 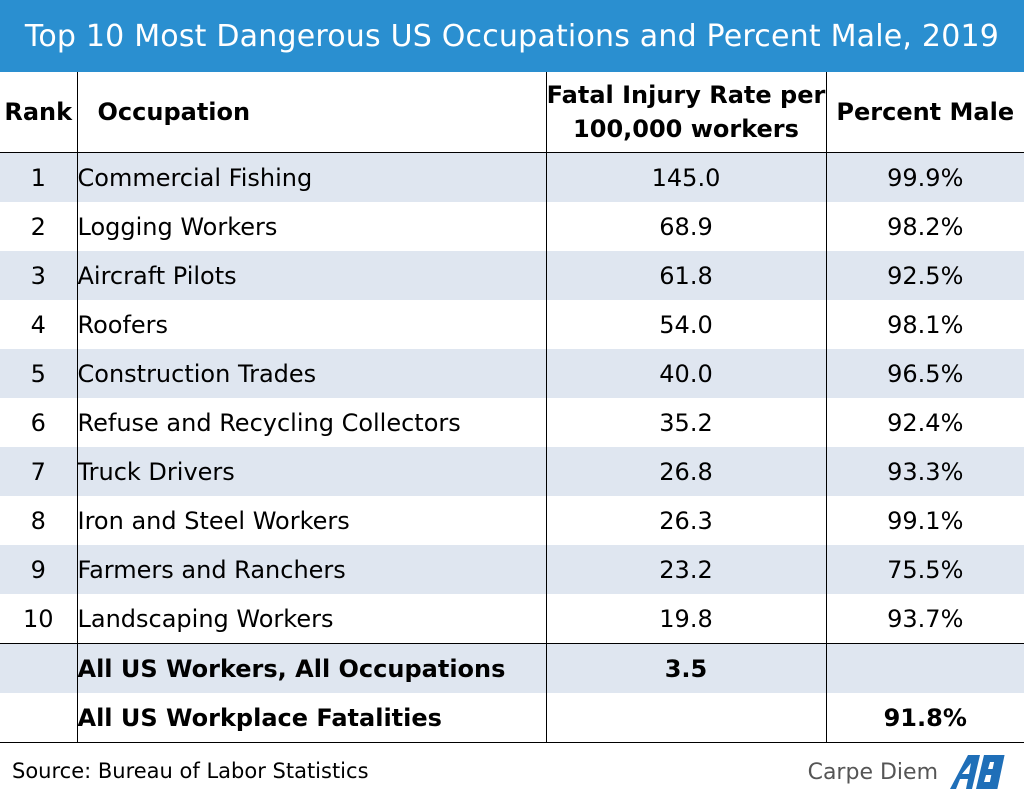 I want to click on rank-cell: 3, so click(x=39, y=275).